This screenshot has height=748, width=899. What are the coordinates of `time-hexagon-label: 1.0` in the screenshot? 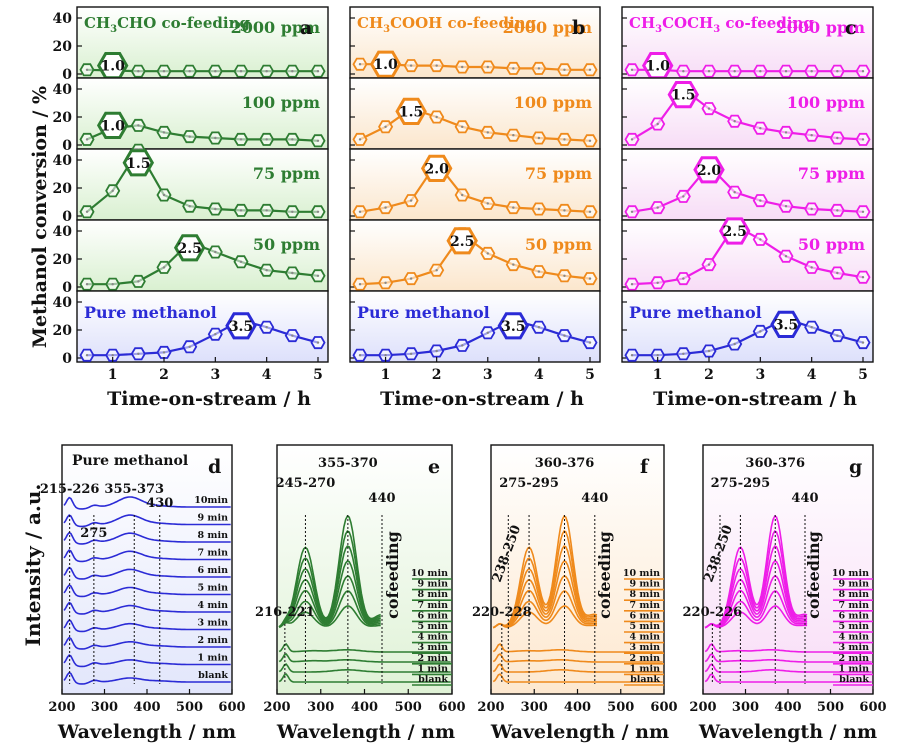 It's located at (112, 126).